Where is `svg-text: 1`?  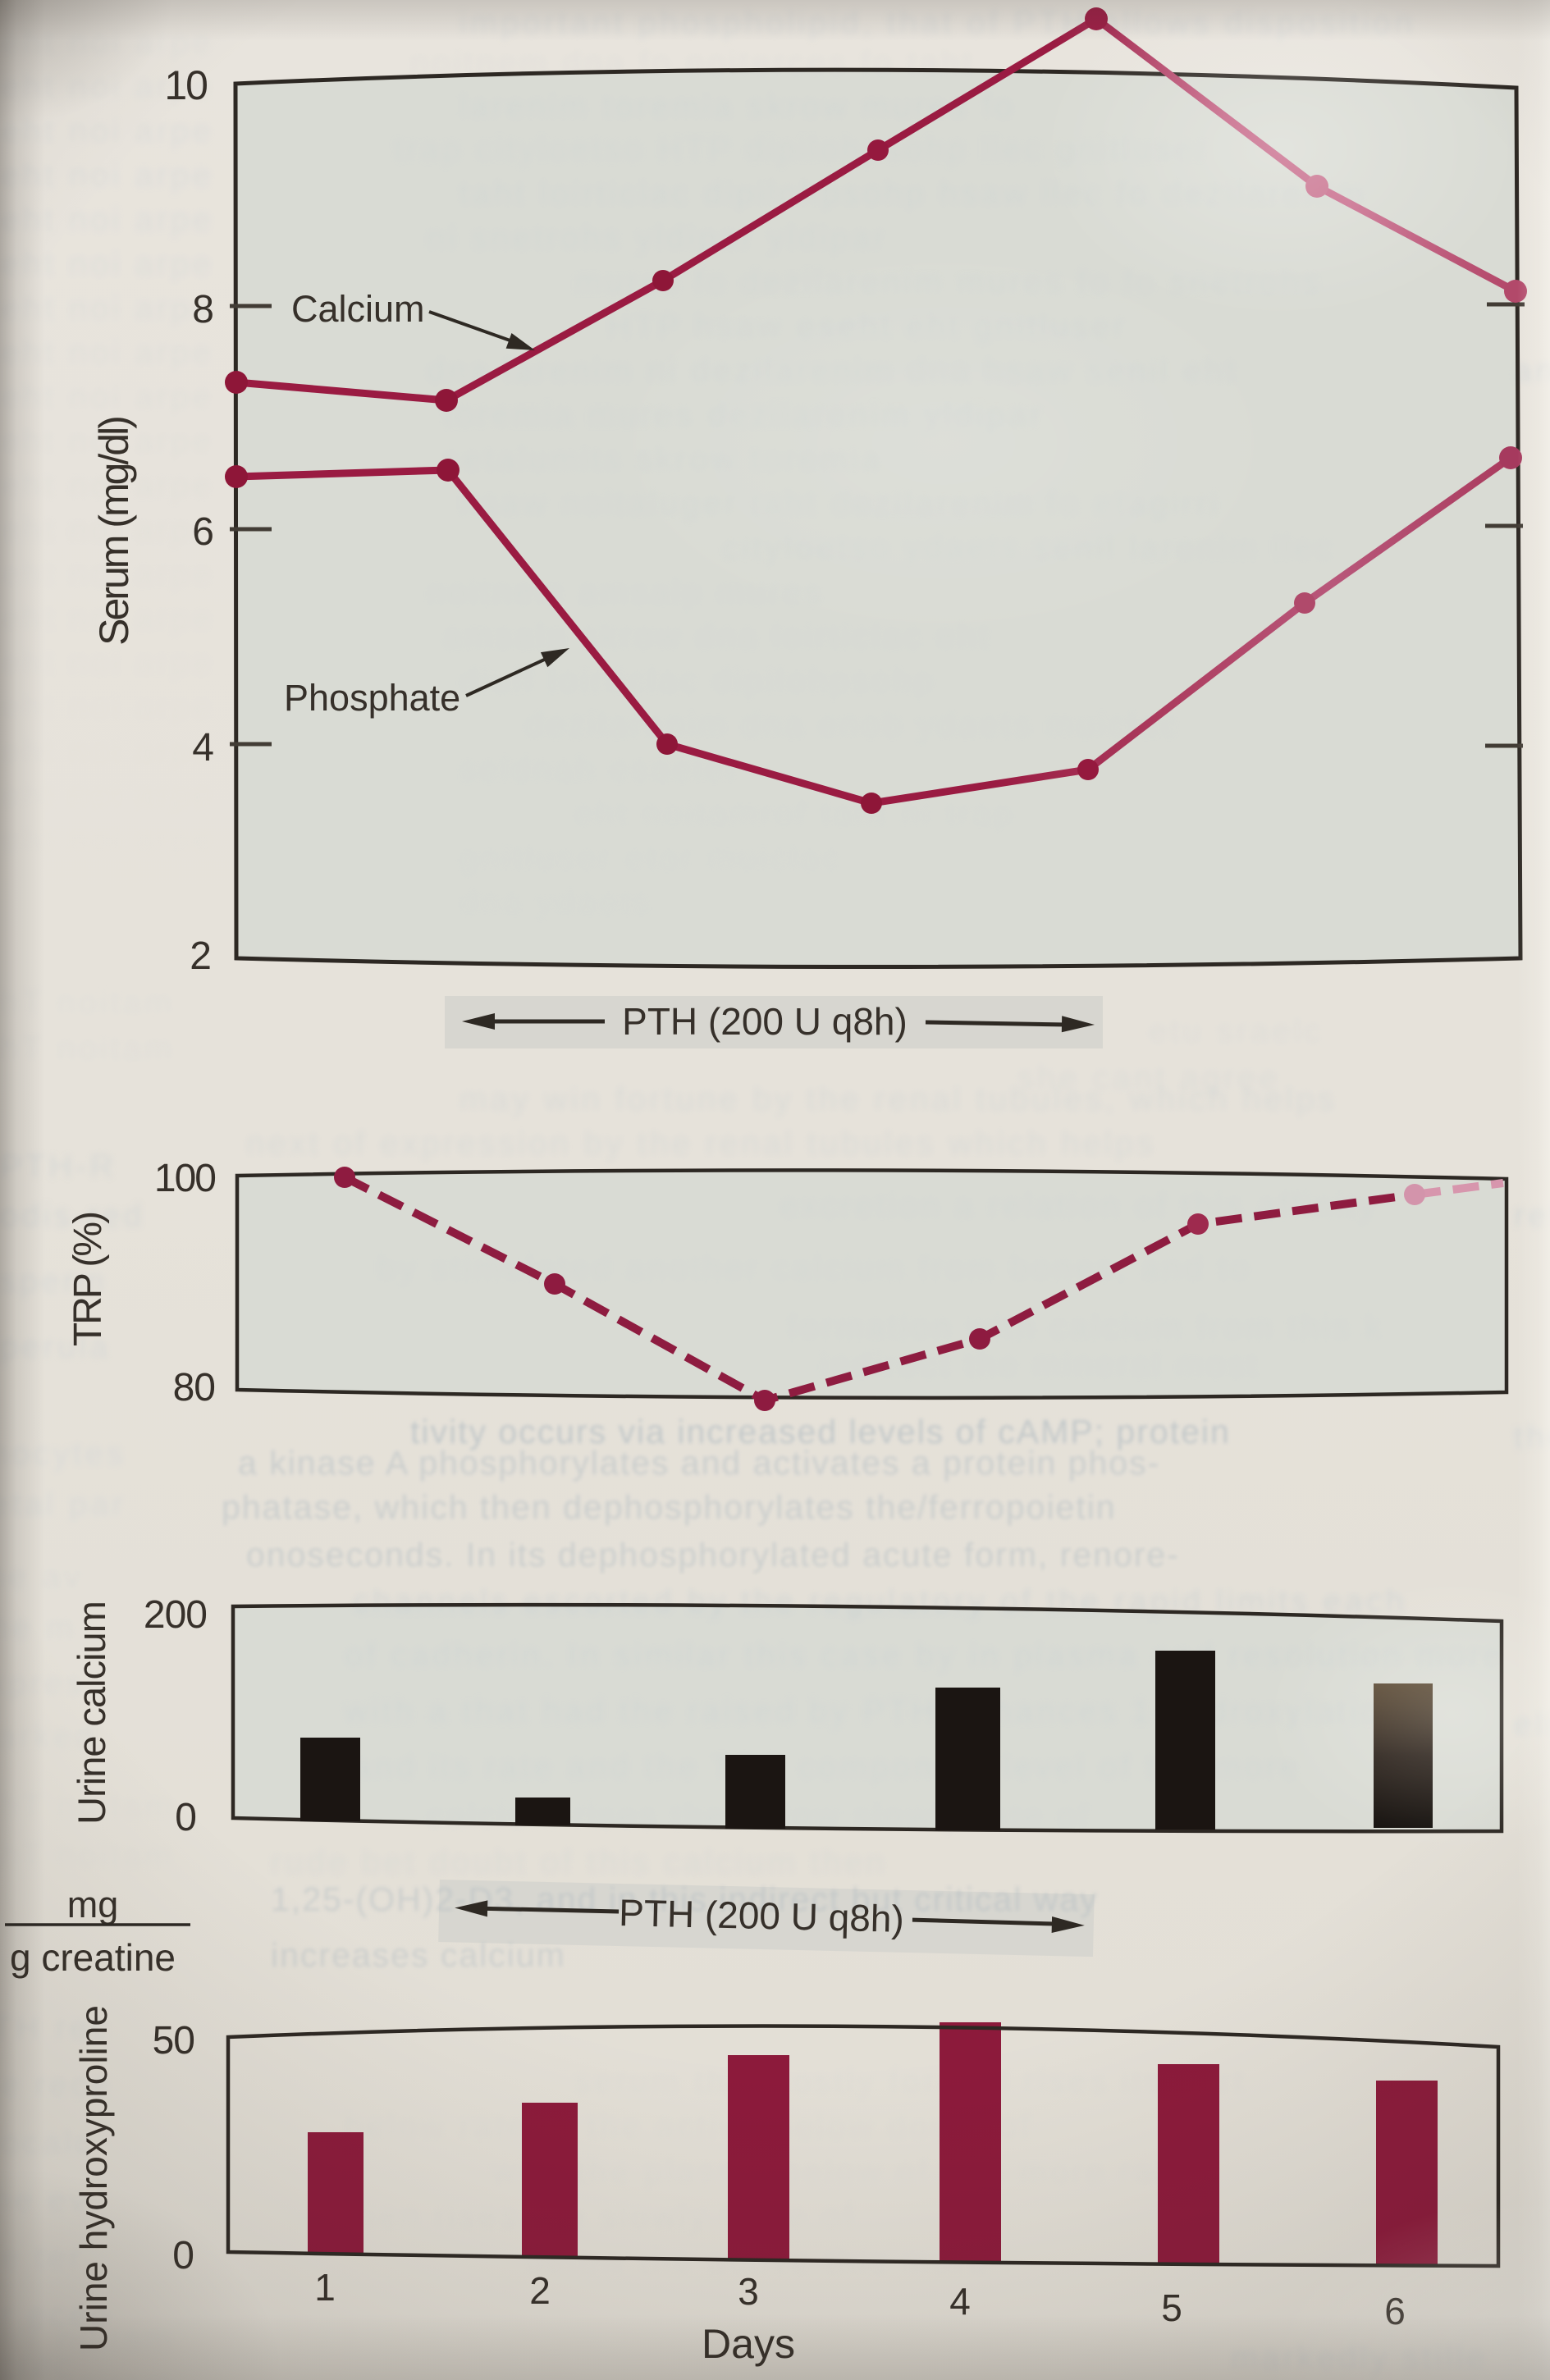 svg-text: 1 is located at coordinates (325, 2287).